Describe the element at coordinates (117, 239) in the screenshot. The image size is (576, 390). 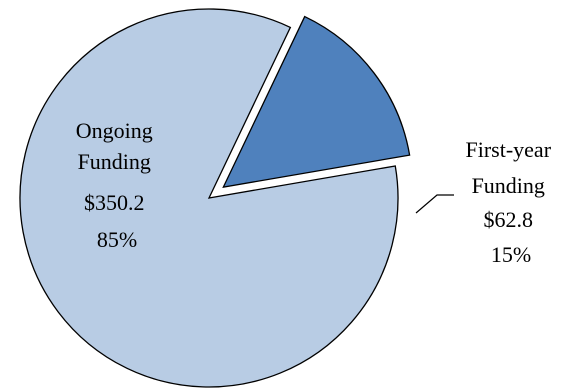
I see `ongoing-percent-label: 85%` at that location.